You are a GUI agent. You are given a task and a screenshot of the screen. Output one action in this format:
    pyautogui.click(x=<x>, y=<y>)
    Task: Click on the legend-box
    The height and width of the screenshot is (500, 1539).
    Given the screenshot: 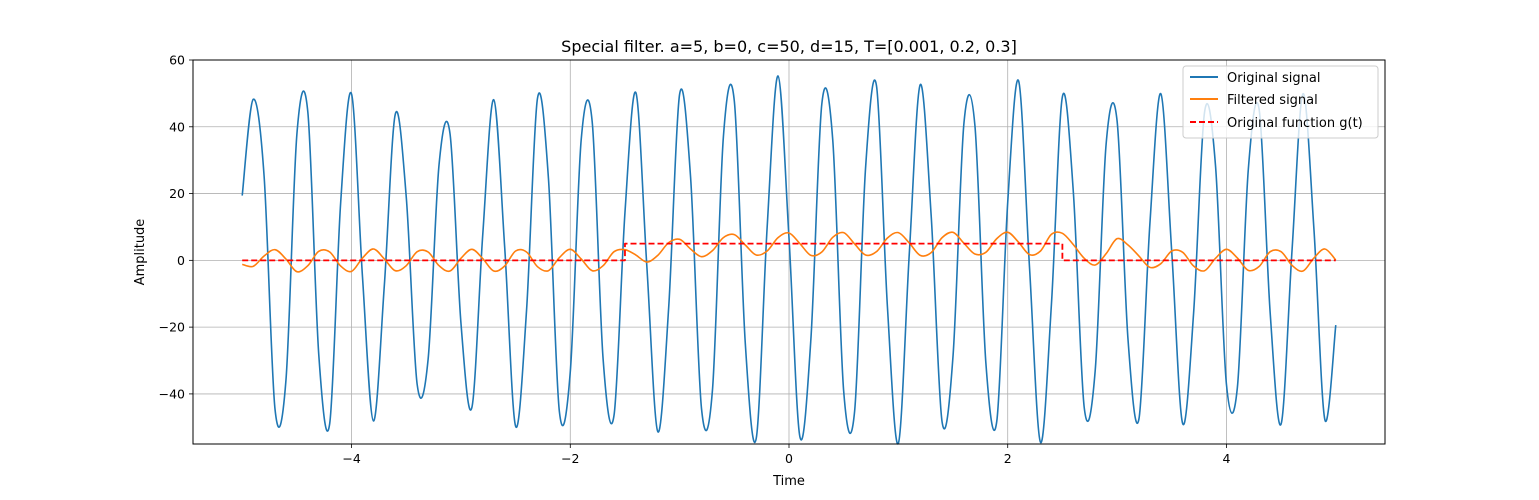 What is the action you would take?
    pyautogui.click(x=1280, y=102)
    